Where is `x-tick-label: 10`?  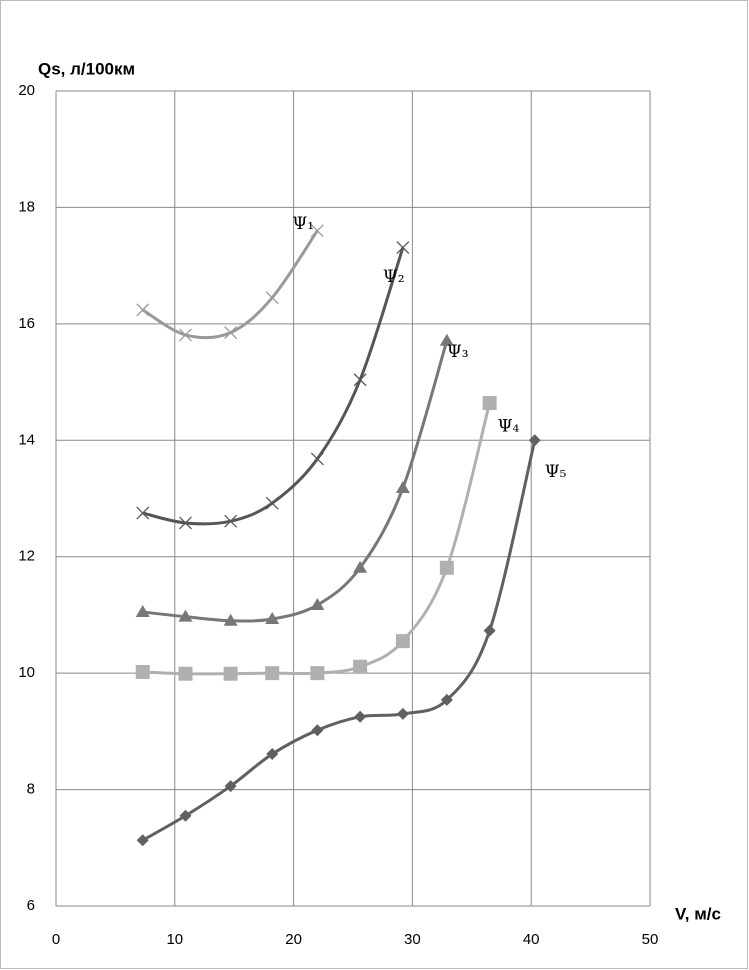 x-tick-label: 10 is located at coordinates (174, 939).